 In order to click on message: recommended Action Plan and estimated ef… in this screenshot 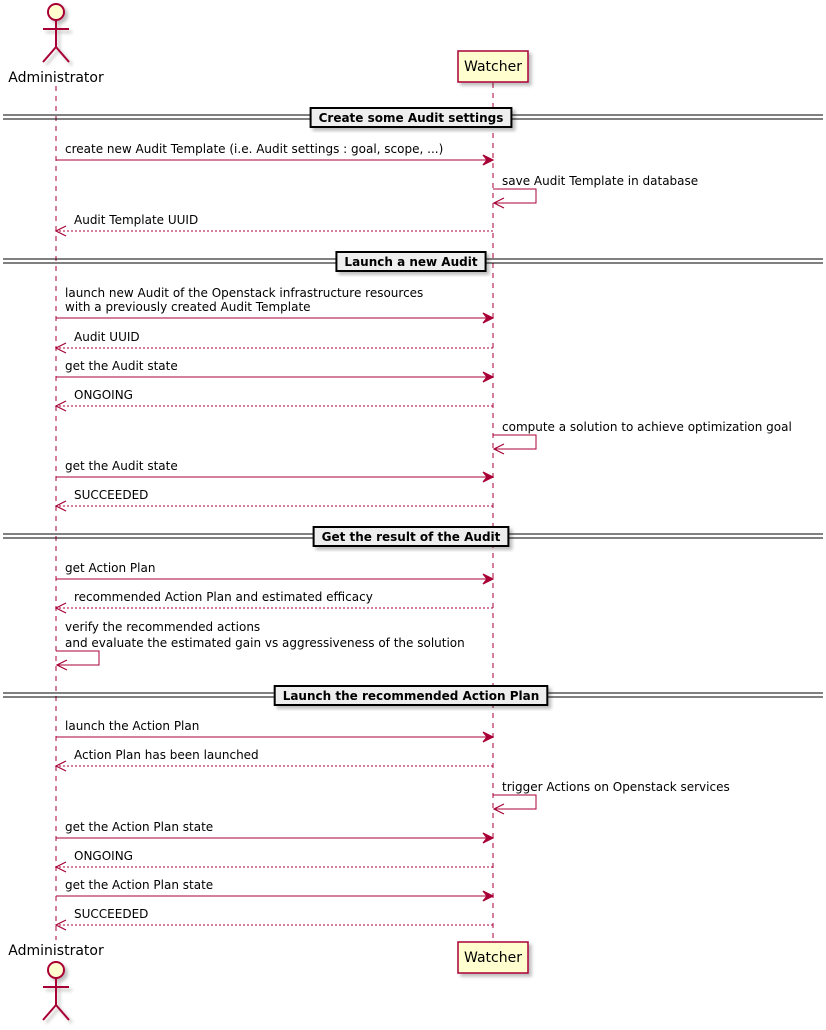, I will do `click(273, 602)`.